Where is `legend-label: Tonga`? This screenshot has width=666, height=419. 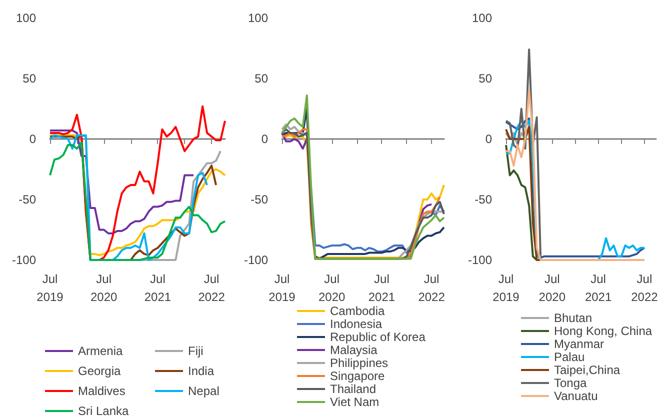
legend-label: Tonga is located at coordinates (571, 383).